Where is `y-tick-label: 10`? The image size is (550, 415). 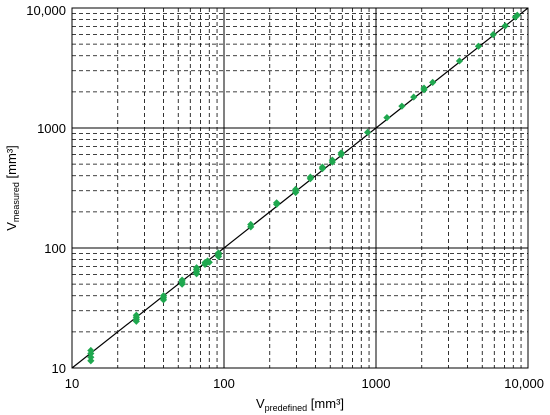
y-tick-label: 10 is located at coordinates (59, 368).